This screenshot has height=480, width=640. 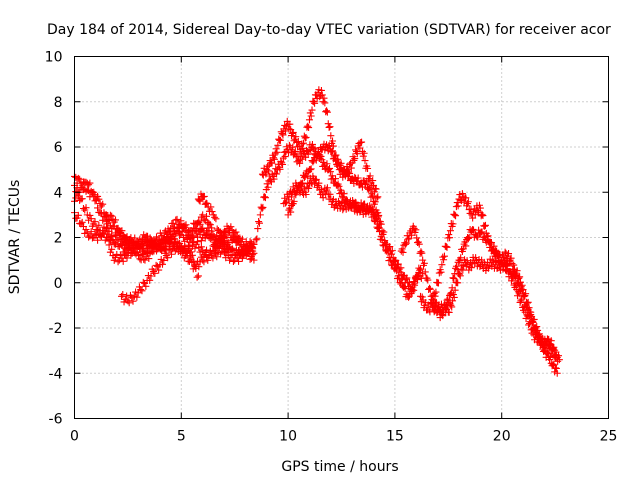 I want to click on y-tick-label: 8, so click(x=58, y=103).